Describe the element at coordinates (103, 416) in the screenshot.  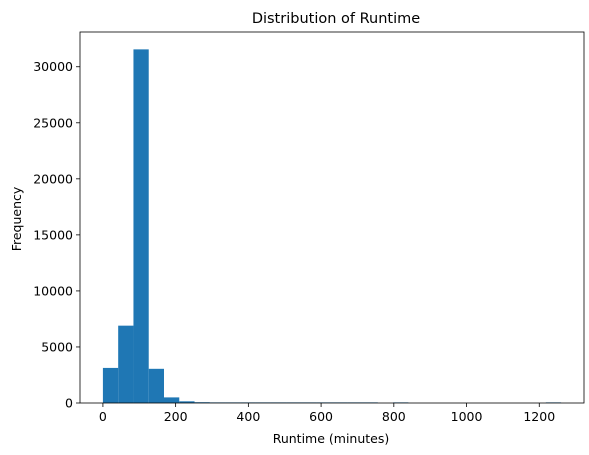
I see `x-tick-label: 0` at that location.